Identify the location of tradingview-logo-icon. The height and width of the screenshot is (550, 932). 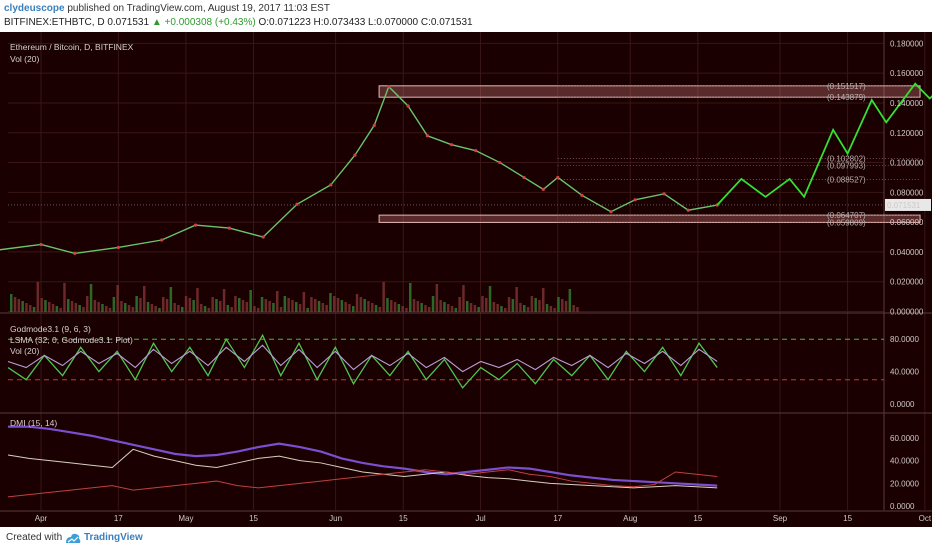
(73, 538).